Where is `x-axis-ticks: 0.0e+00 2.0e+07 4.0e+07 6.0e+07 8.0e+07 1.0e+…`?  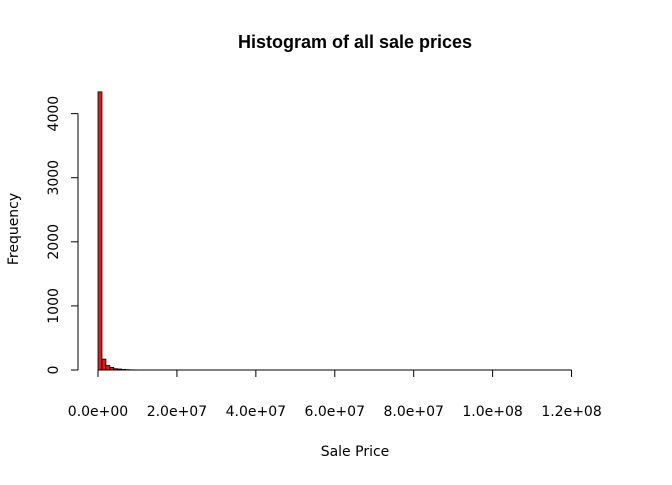 x-axis-ticks: 0.0e+00 2.0e+07 4.0e+07 6.0e+07 8.0e+07 1.0e+… is located at coordinates (335, 395).